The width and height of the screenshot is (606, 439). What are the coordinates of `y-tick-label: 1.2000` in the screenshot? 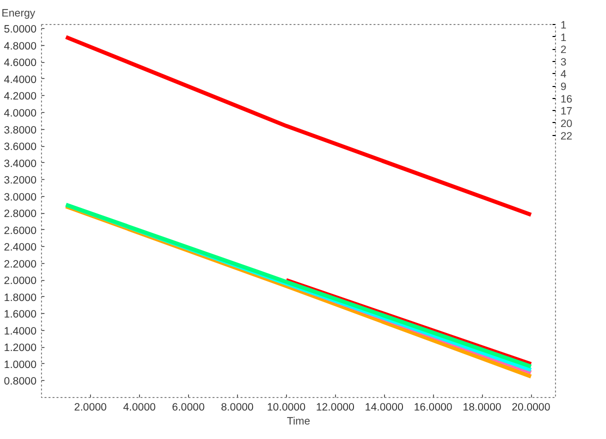 It's located at (20, 348).